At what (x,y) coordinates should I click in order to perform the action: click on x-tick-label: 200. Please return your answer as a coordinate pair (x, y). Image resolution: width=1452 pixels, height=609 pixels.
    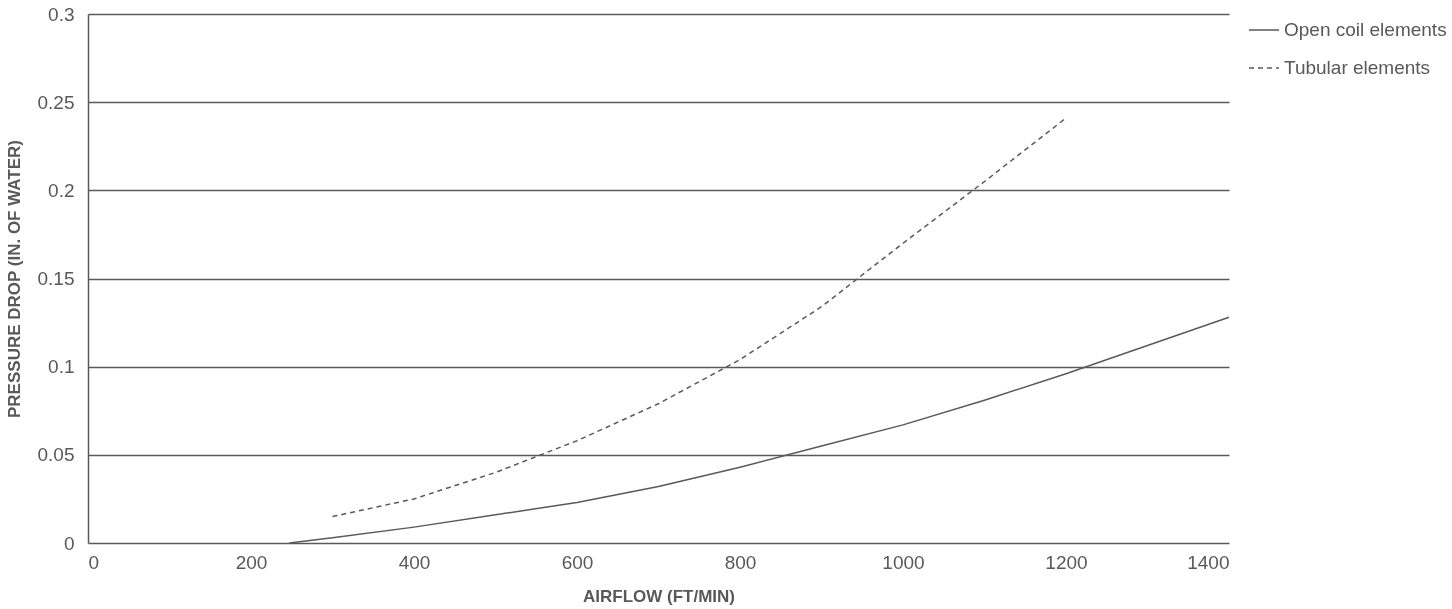
    Looking at the image, I should click on (251, 562).